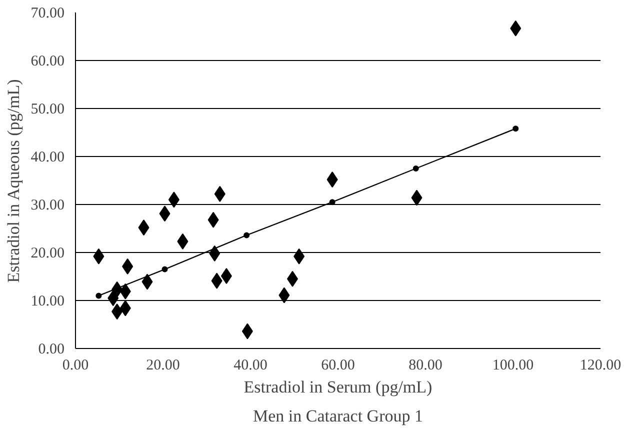 This screenshot has width=637, height=435. I want to click on x-tick-label: 60.00, so click(338, 366).